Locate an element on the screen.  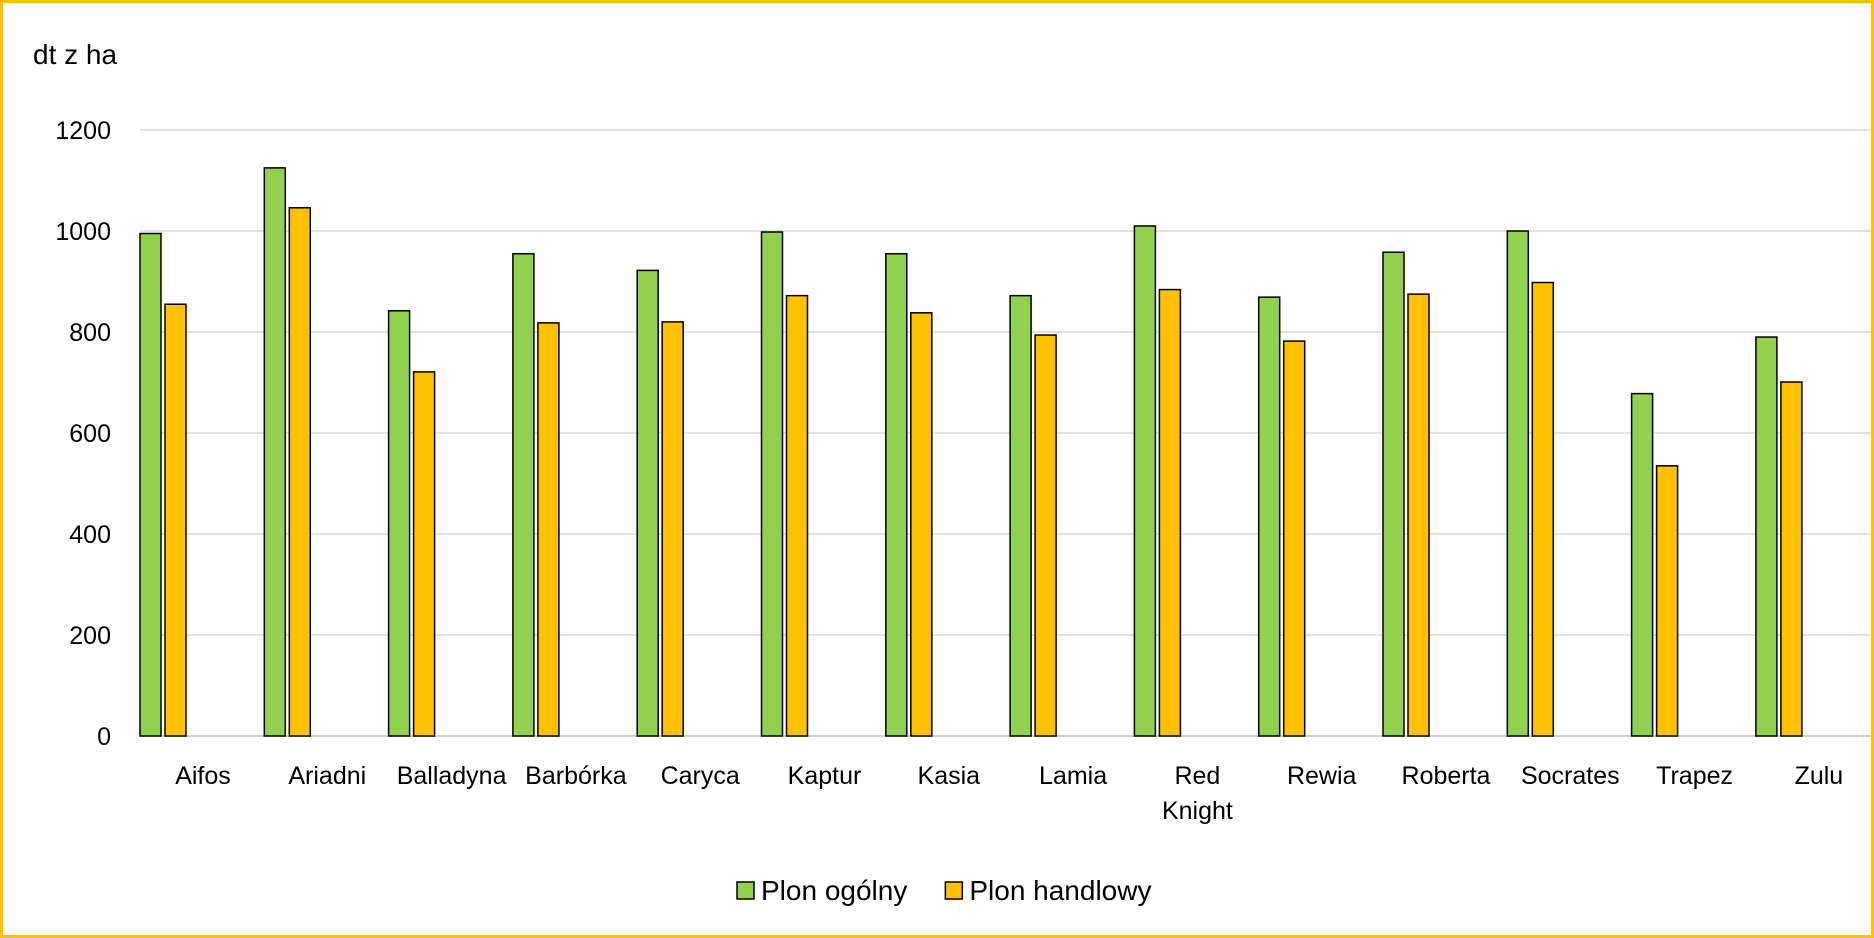
bar-plon-handlowy-roberta is located at coordinates (1418, 515).